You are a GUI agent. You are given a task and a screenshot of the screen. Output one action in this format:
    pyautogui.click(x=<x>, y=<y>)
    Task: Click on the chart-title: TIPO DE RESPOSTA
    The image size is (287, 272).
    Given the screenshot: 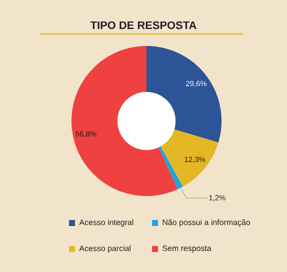 What is the action you would take?
    pyautogui.click(x=143, y=25)
    